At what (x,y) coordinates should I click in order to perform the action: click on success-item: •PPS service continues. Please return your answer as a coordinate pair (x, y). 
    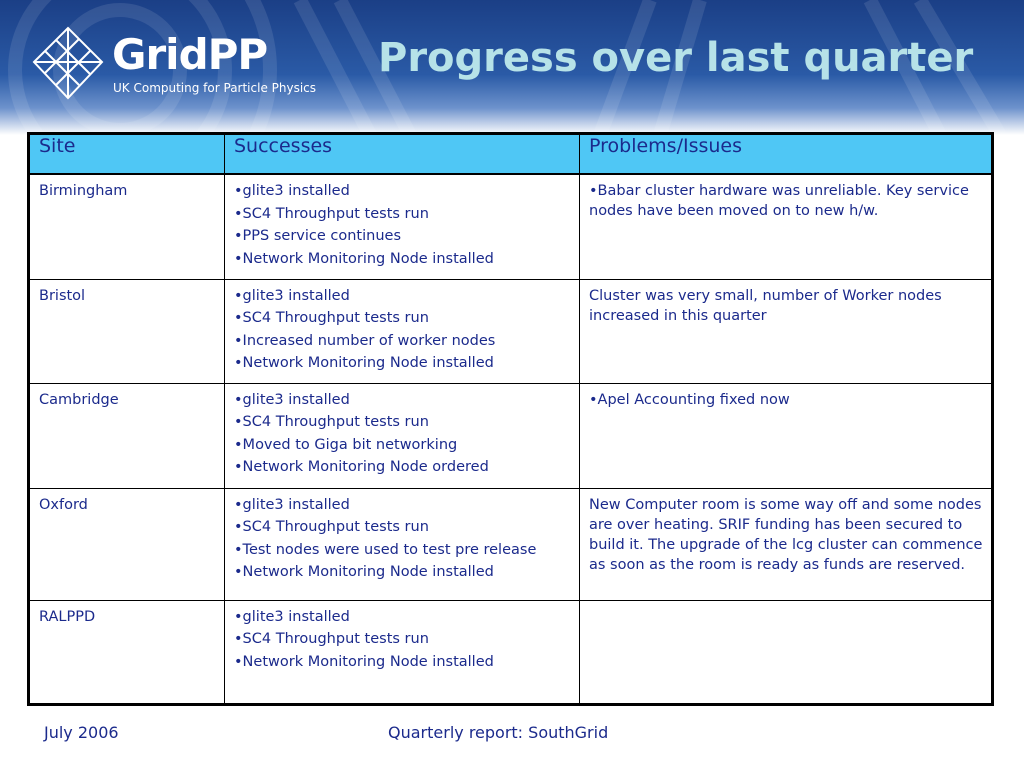
    Looking at the image, I should click on (318, 236).